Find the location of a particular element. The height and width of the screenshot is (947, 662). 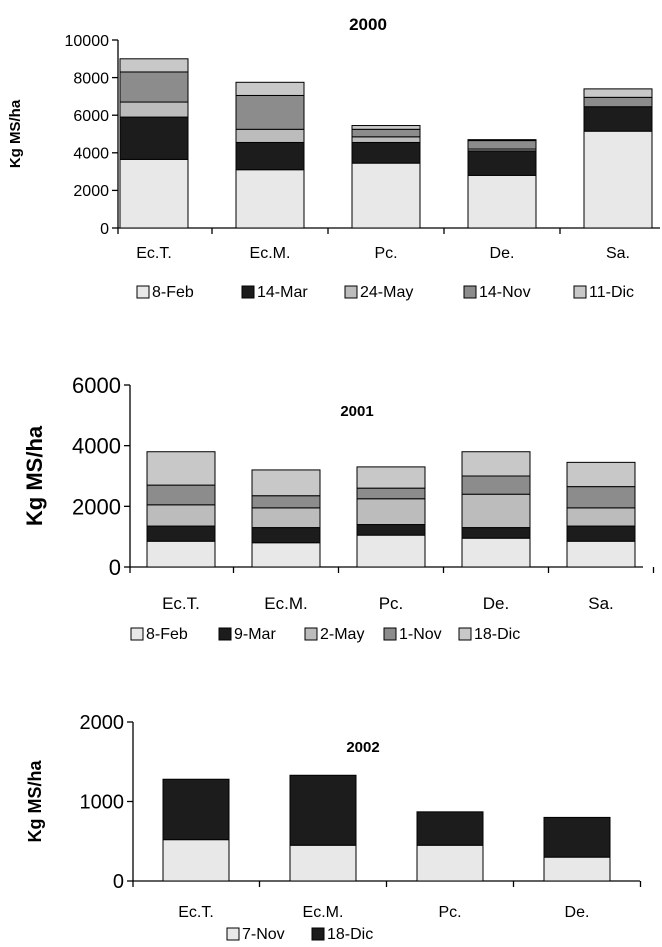

legend-label: 24-May is located at coordinates (386, 292).